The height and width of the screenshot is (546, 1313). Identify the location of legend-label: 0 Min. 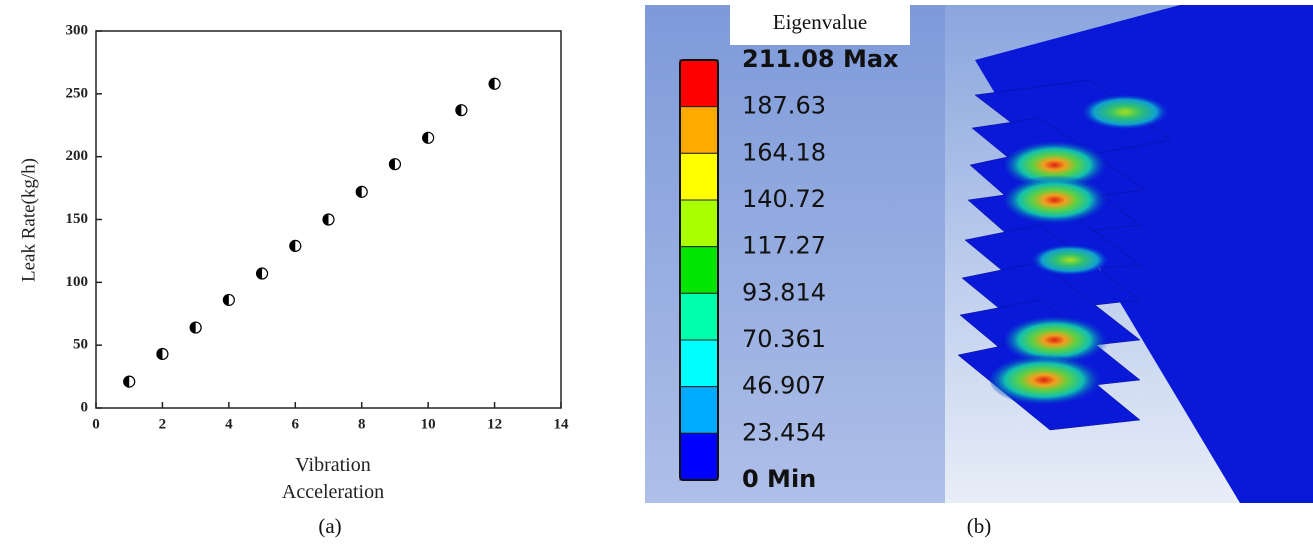
(779, 479).